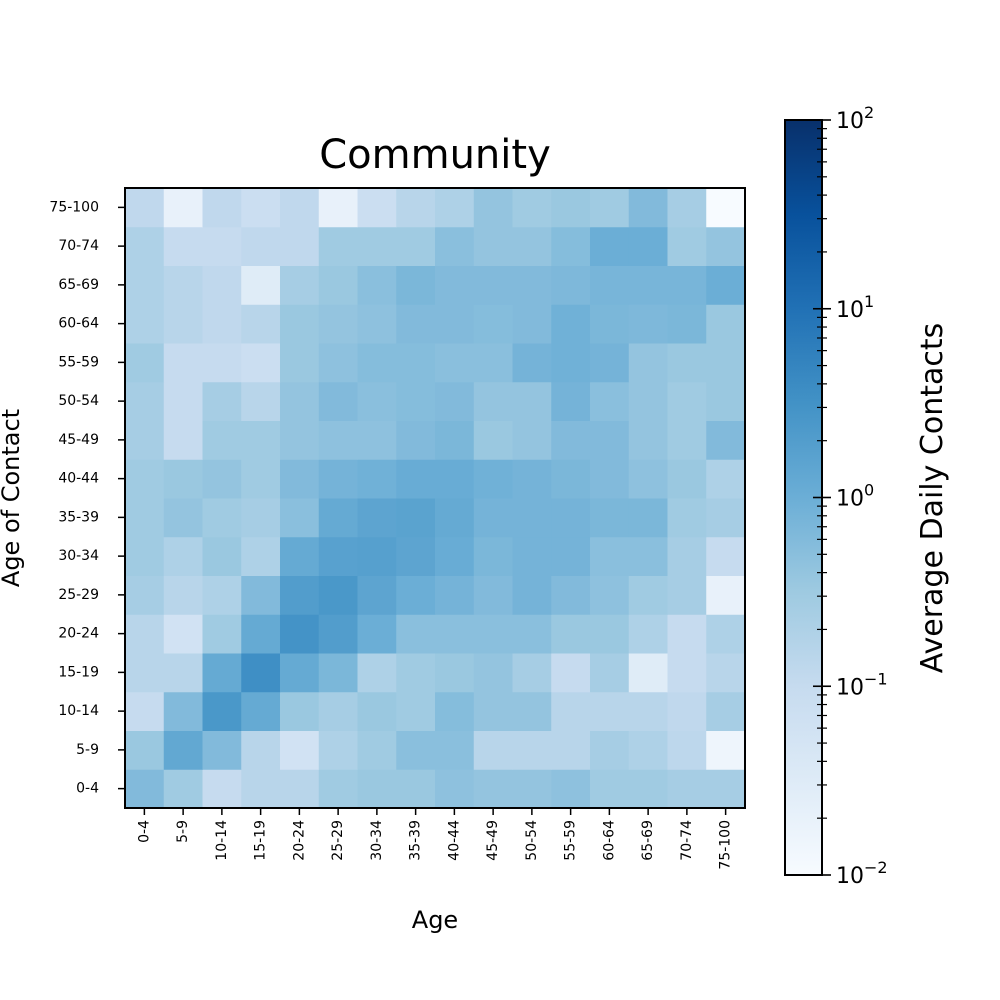 This screenshot has width=1000, height=1000. Describe the element at coordinates (648, 840) in the screenshot. I see `x-tick-label: 65-69` at that location.